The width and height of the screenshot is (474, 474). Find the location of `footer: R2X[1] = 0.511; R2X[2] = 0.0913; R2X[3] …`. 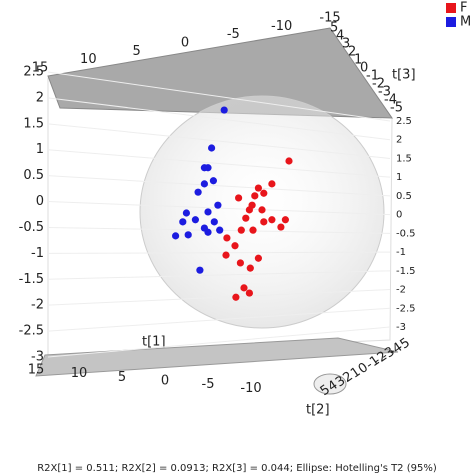

footer: R2X[1] = 0.511; R2X[2] = 0.0913; R2X[3] … is located at coordinates (237, 468).